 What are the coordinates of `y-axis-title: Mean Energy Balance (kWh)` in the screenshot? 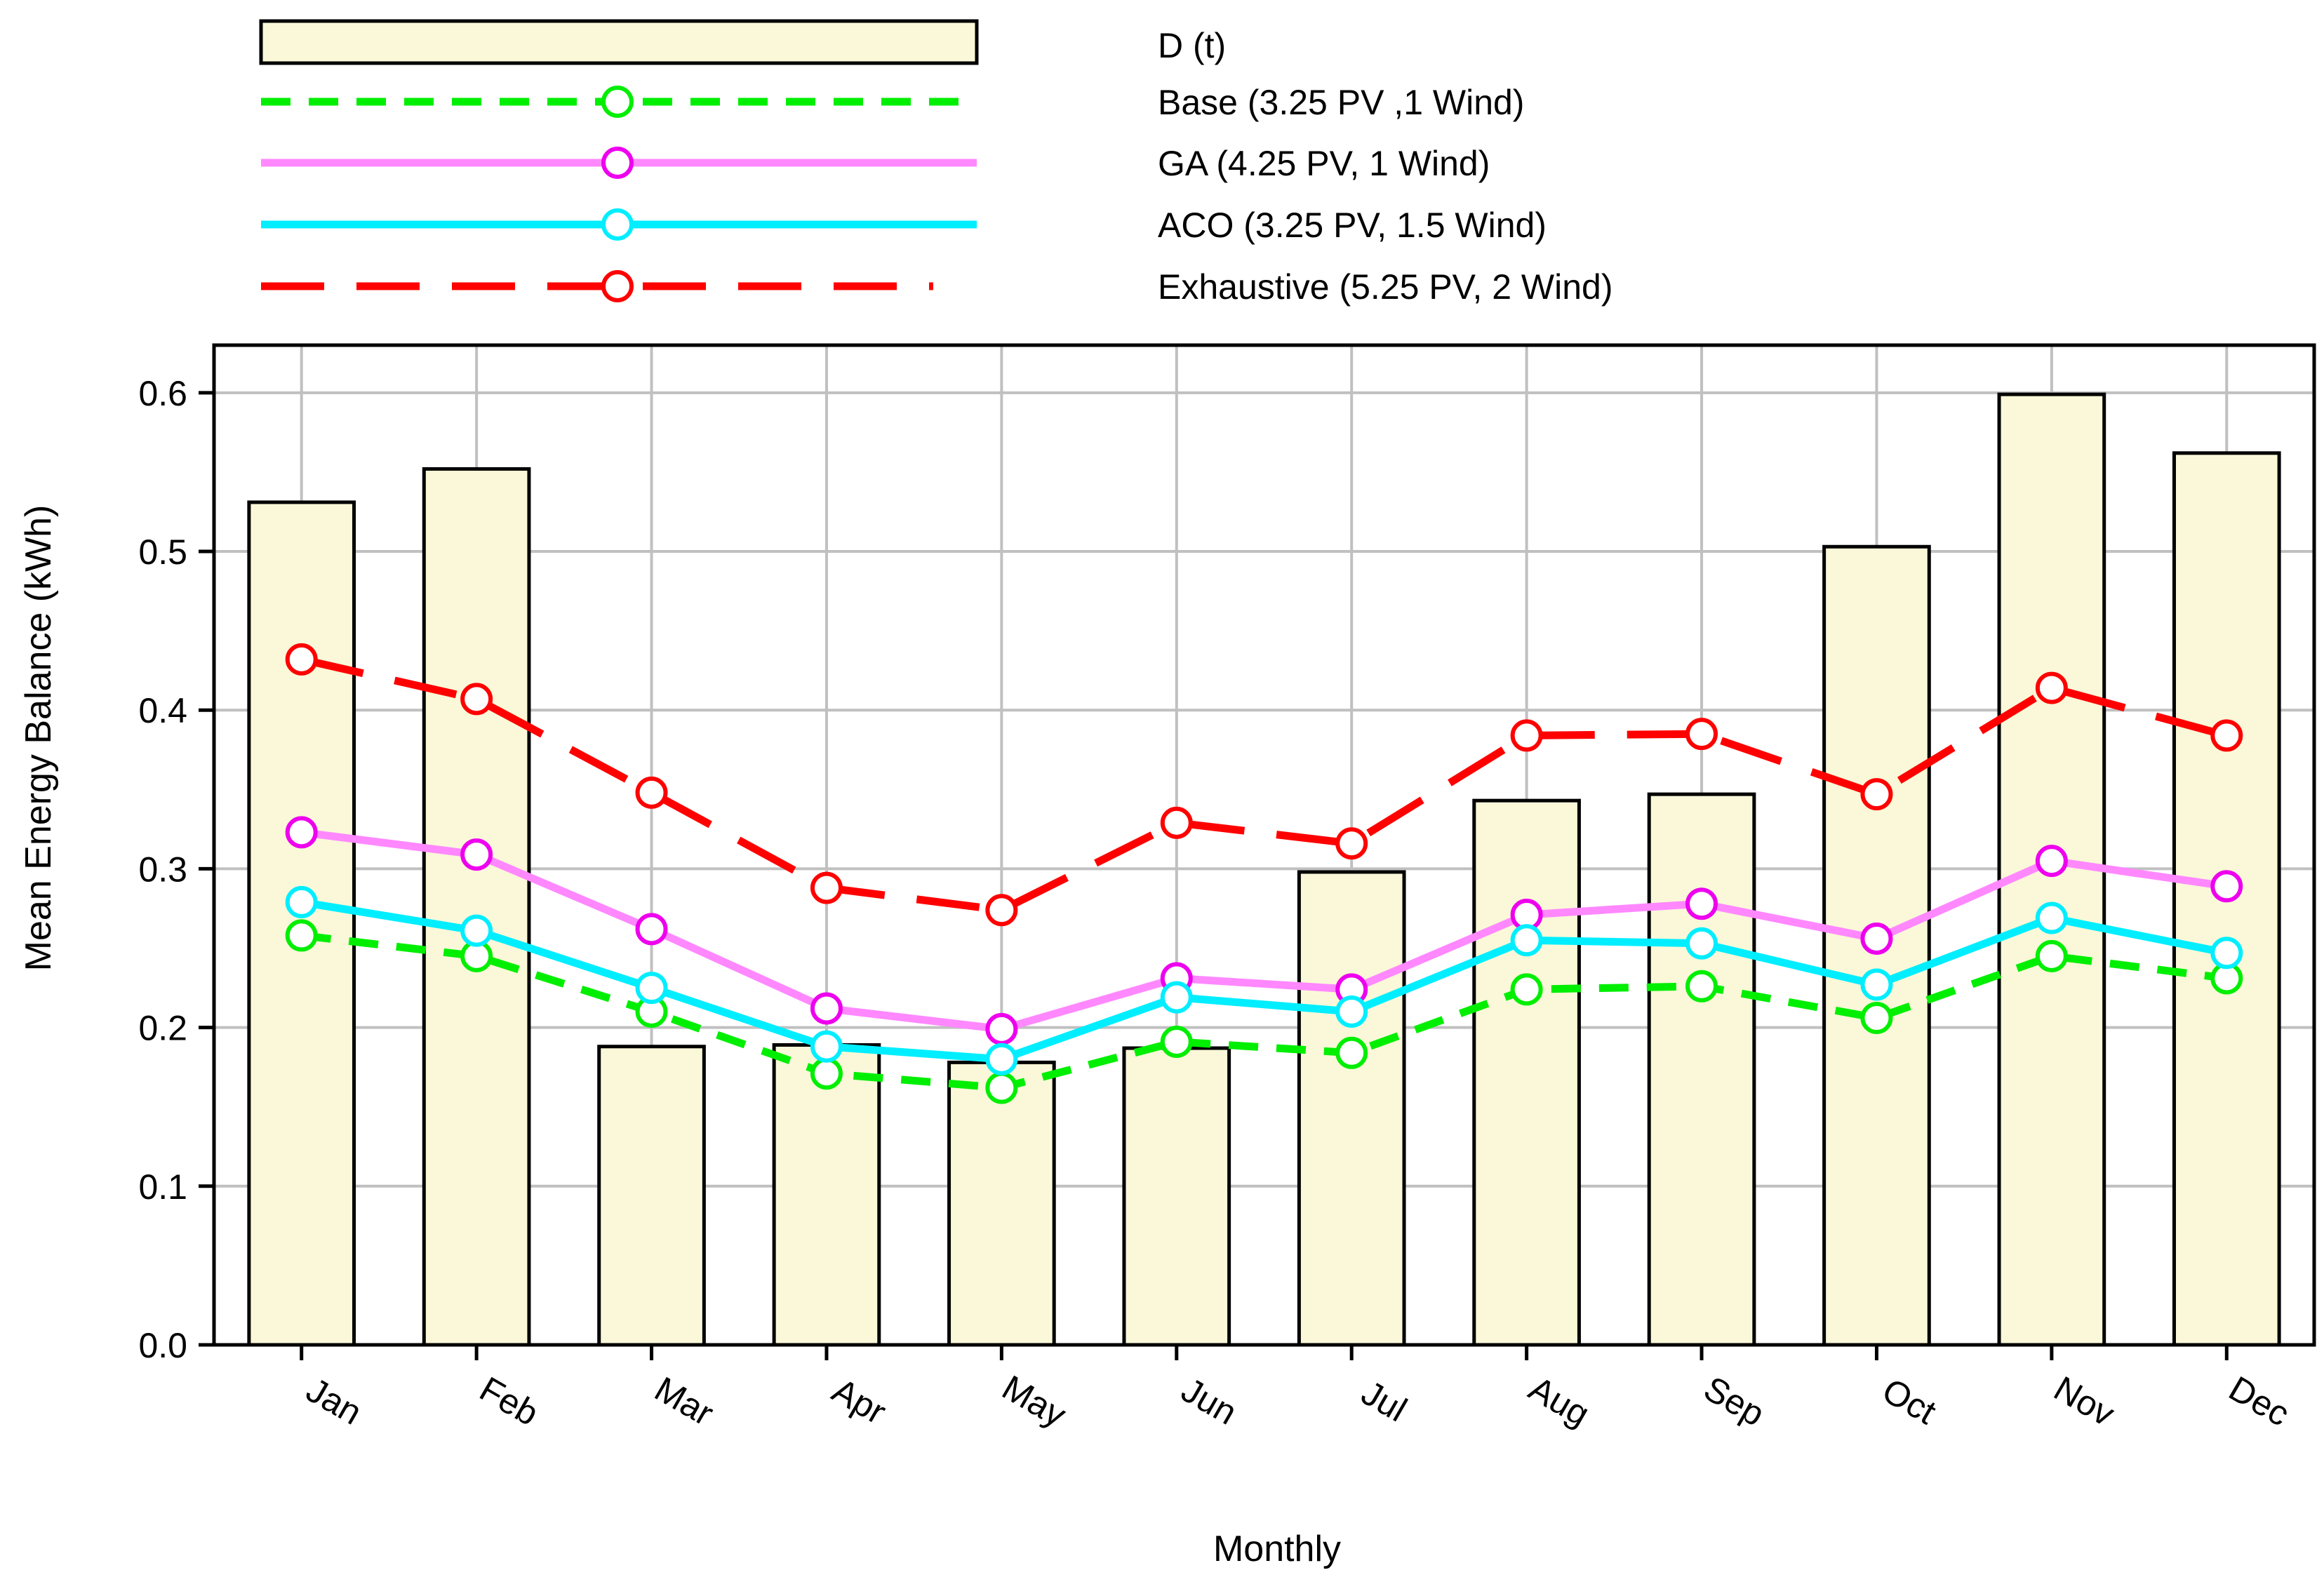 It's located at (38, 739).